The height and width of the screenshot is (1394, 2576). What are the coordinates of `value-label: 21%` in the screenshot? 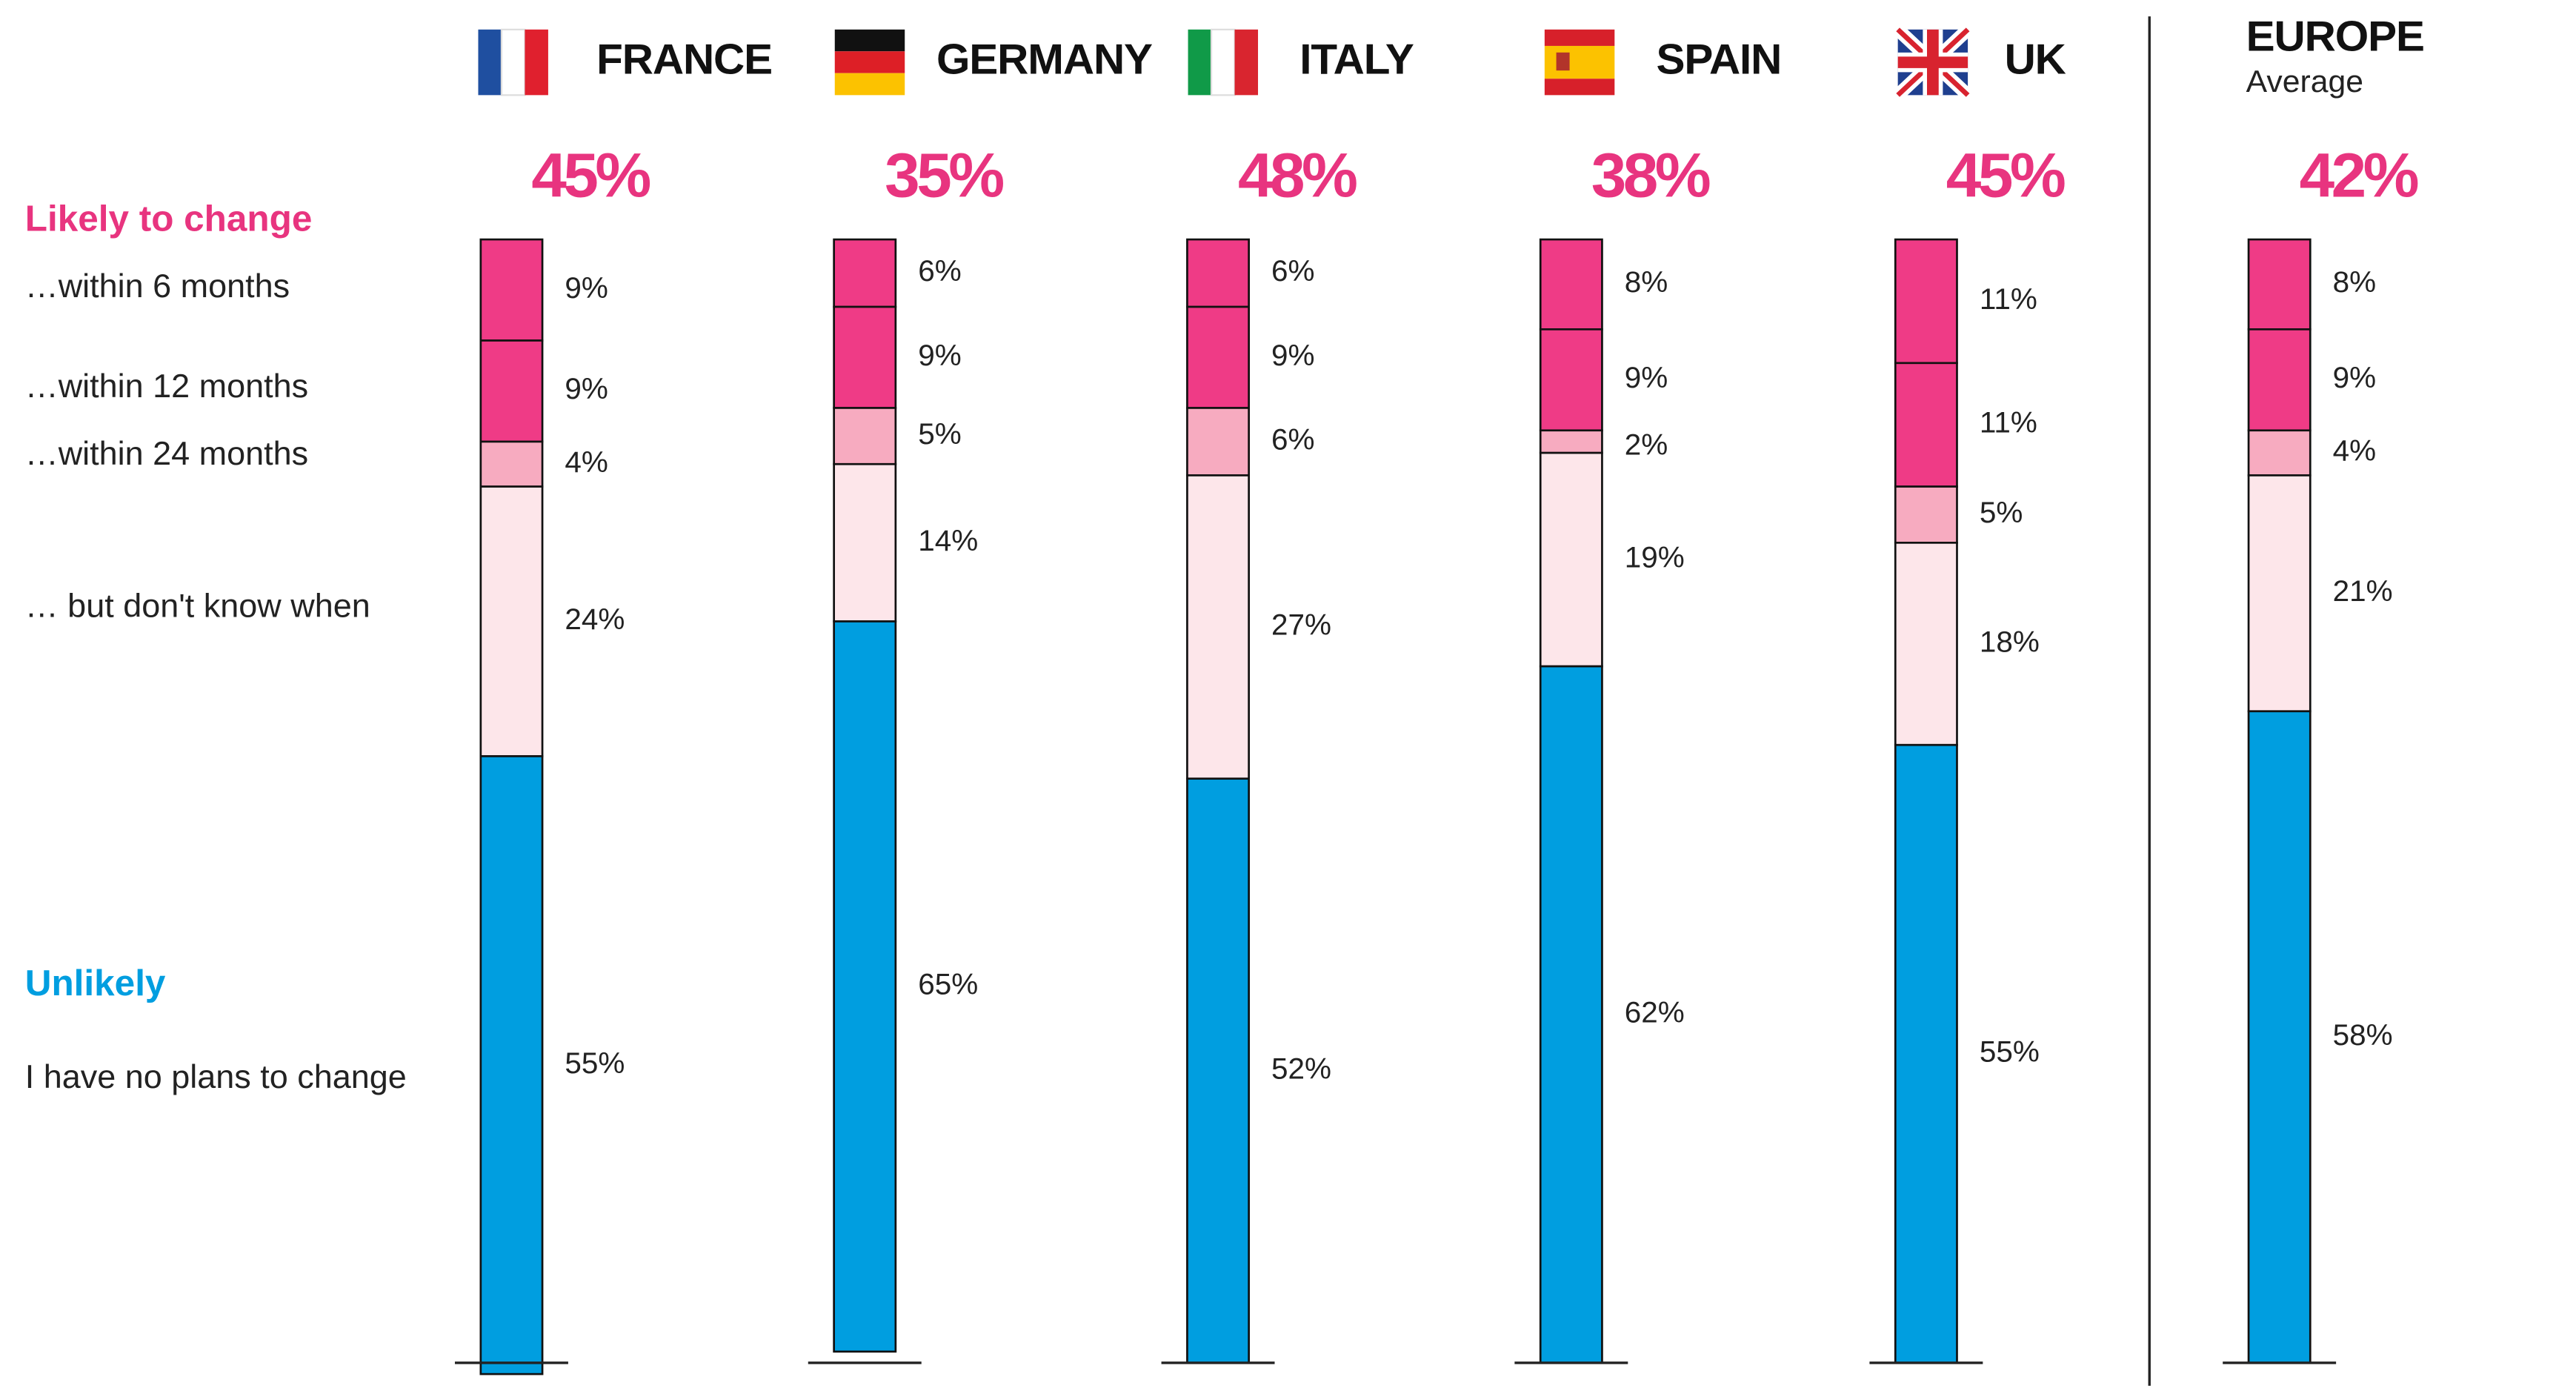 It's located at (2363, 591).